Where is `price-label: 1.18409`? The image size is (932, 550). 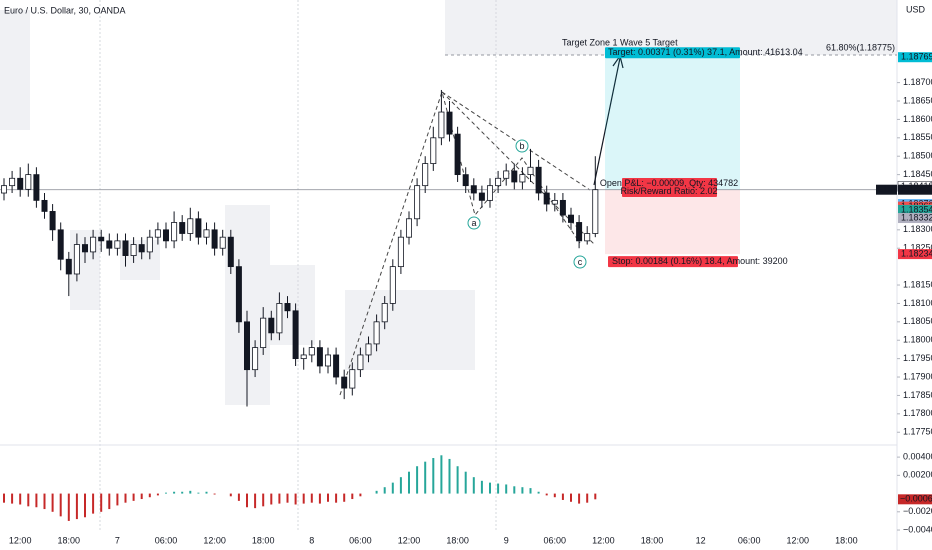
price-label: 1.18409 is located at coordinates (916, 189).